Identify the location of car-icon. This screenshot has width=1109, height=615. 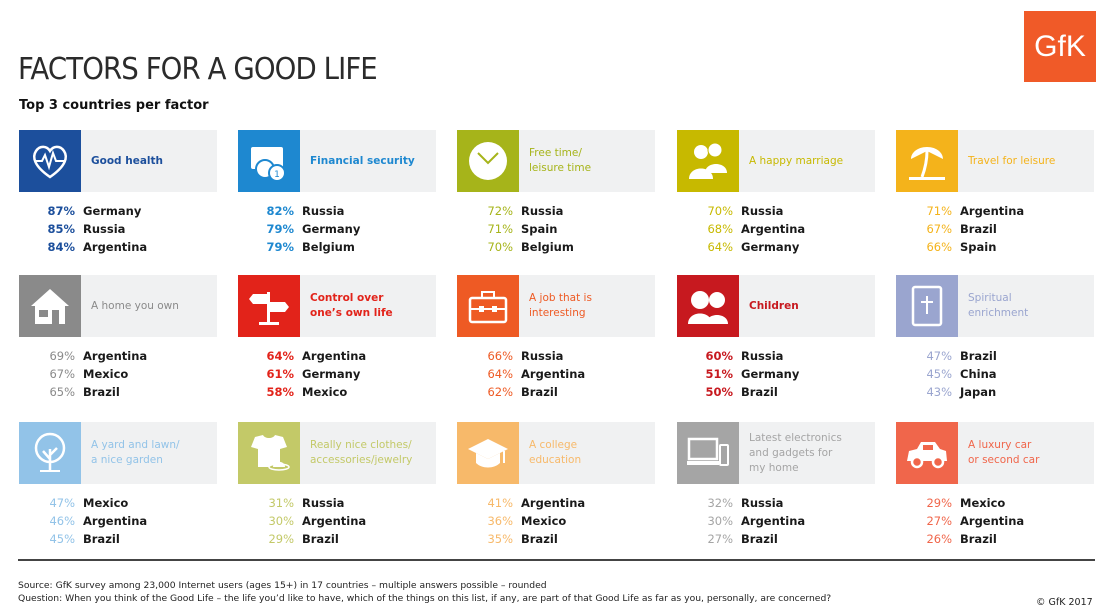
(927, 453).